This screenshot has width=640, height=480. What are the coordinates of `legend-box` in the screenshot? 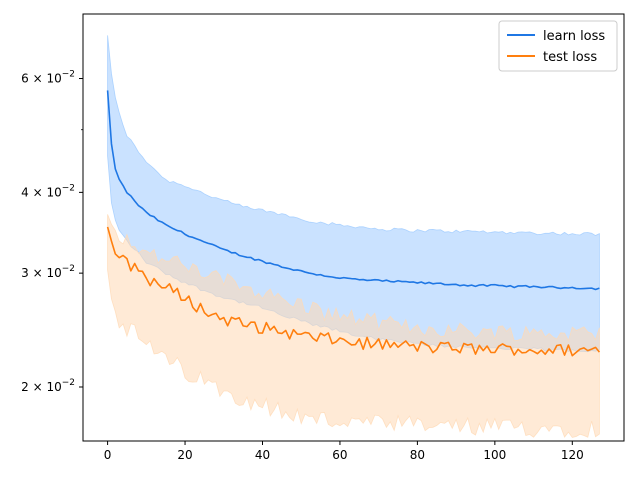 It's located at (558, 46).